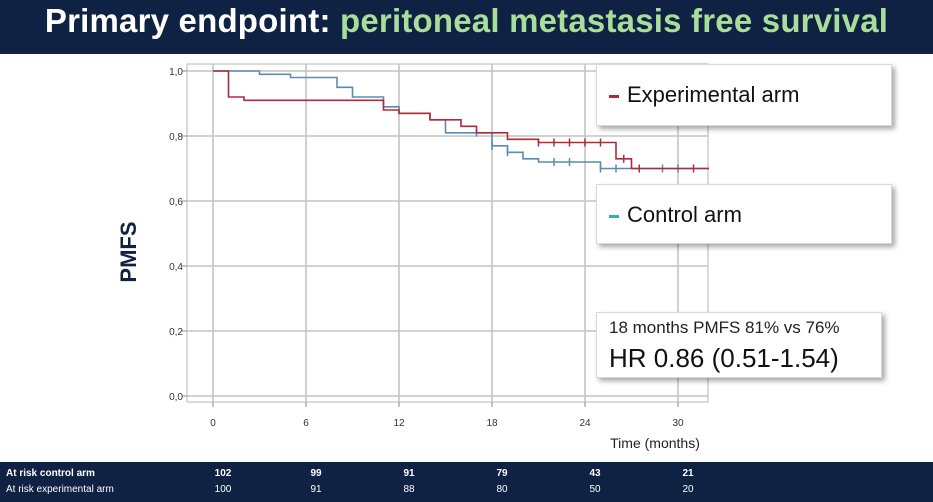 The image size is (933, 502). What do you see at coordinates (724, 358) in the screenshot?
I see `hazard-ratio-text: HR 0.86 (0.51-1.54)` at bounding box center [724, 358].